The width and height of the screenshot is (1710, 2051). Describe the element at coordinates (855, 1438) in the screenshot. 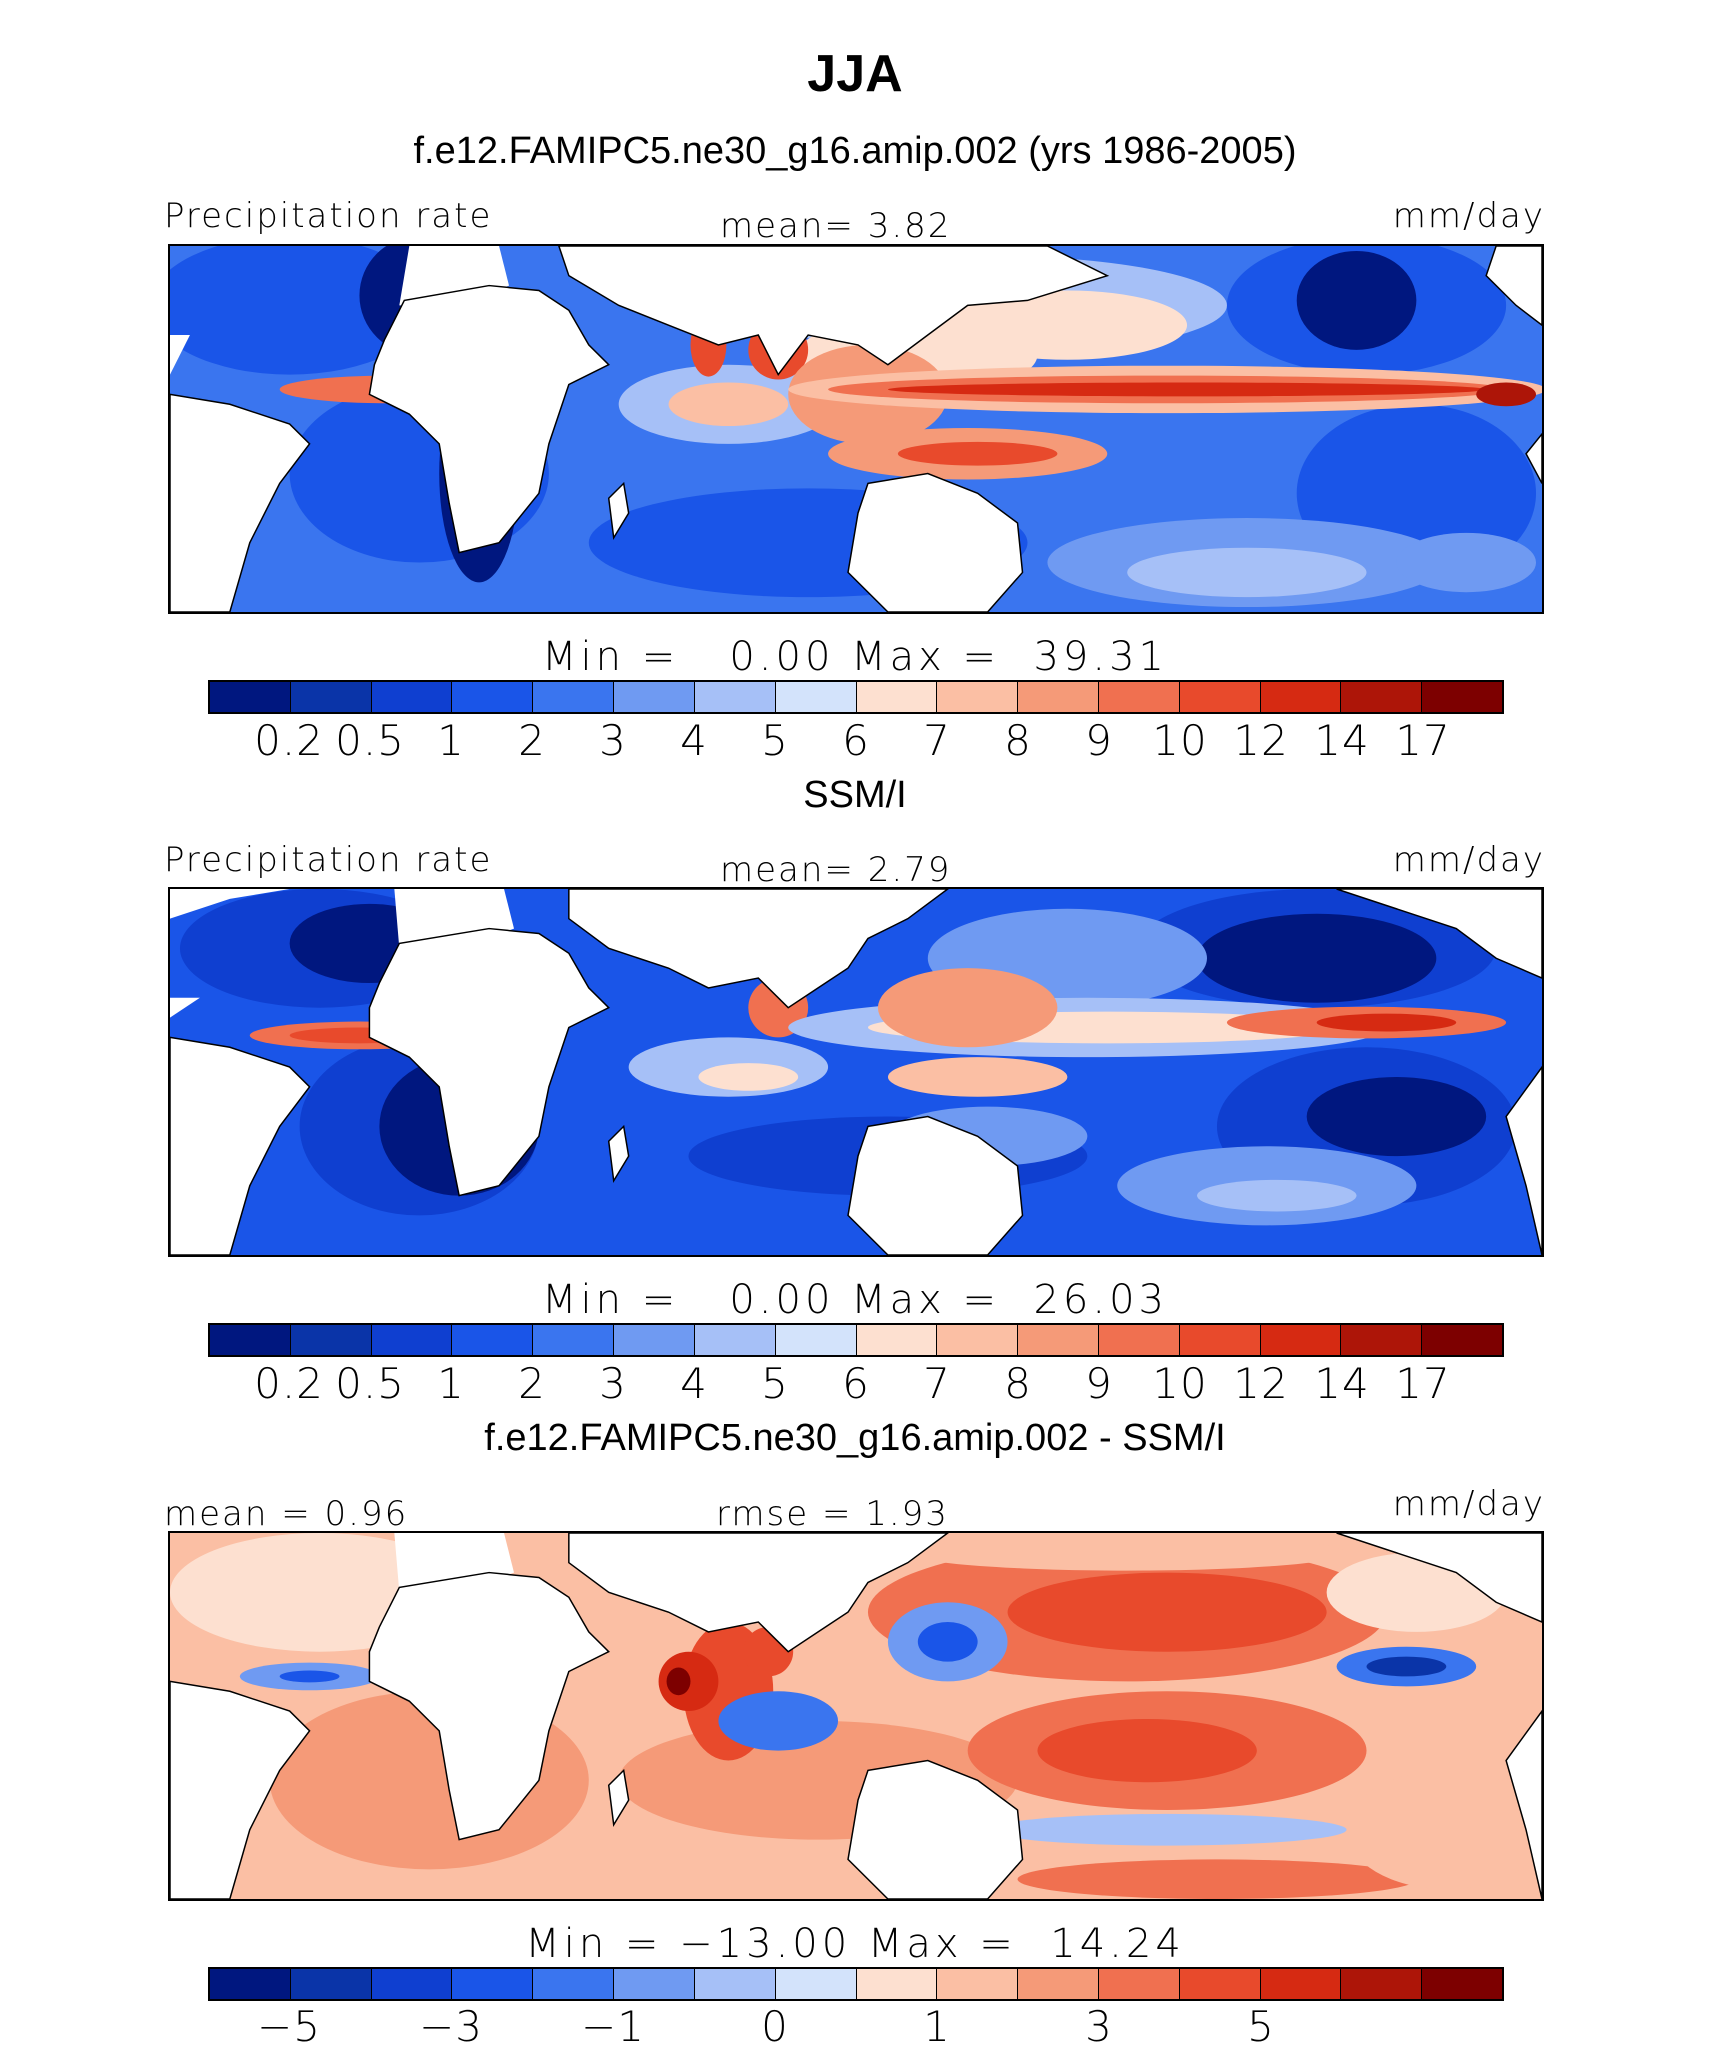

I see `panel-3-heading: f.e12.FAMIPC5.ne30_g16.amip.002 - SSM/I` at that location.